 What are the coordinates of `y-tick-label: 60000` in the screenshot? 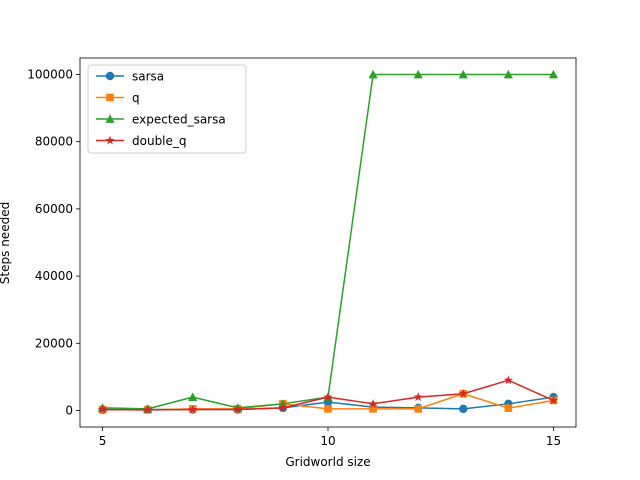 It's located at (54, 209).